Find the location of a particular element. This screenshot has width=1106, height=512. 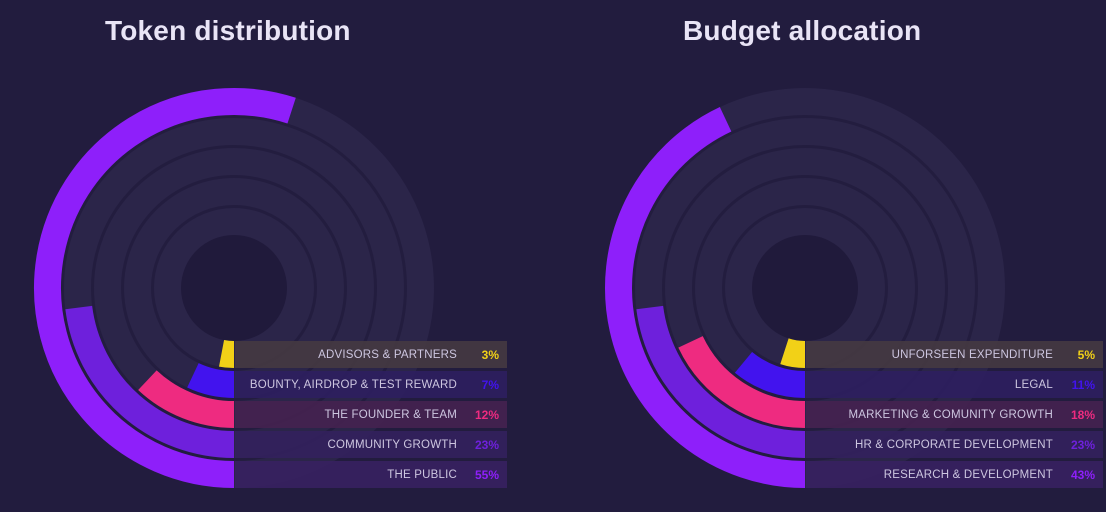

legend-row: LEGAL 11% is located at coordinates (954, 384).